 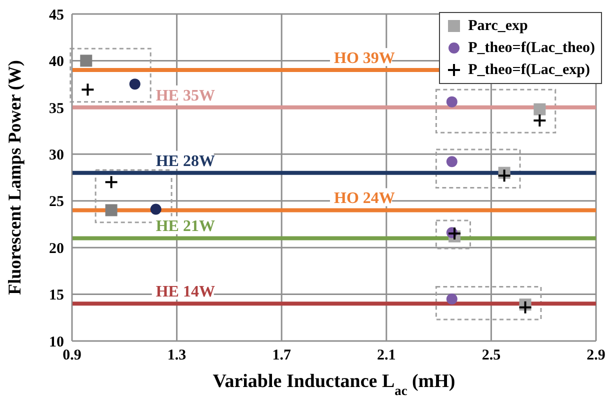 What do you see at coordinates (386, 356) in the screenshot?
I see `x-tick-label: 2.1` at bounding box center [386, 356].